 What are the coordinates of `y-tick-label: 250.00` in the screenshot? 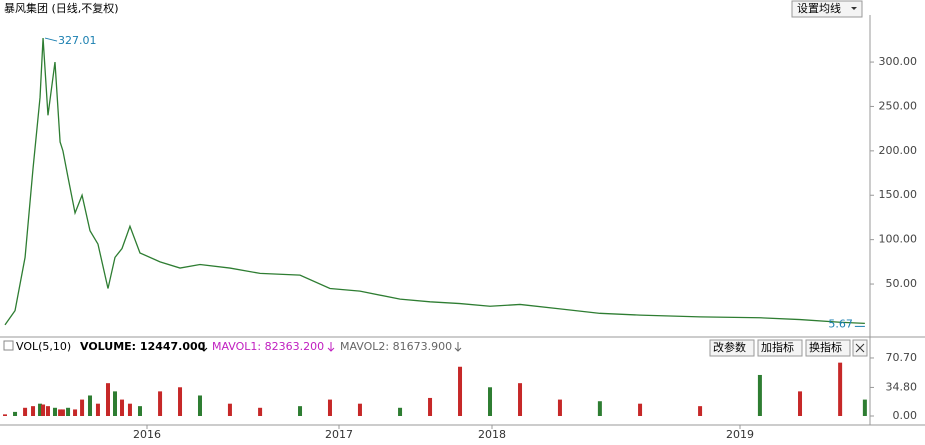 It's located at (898, 105).